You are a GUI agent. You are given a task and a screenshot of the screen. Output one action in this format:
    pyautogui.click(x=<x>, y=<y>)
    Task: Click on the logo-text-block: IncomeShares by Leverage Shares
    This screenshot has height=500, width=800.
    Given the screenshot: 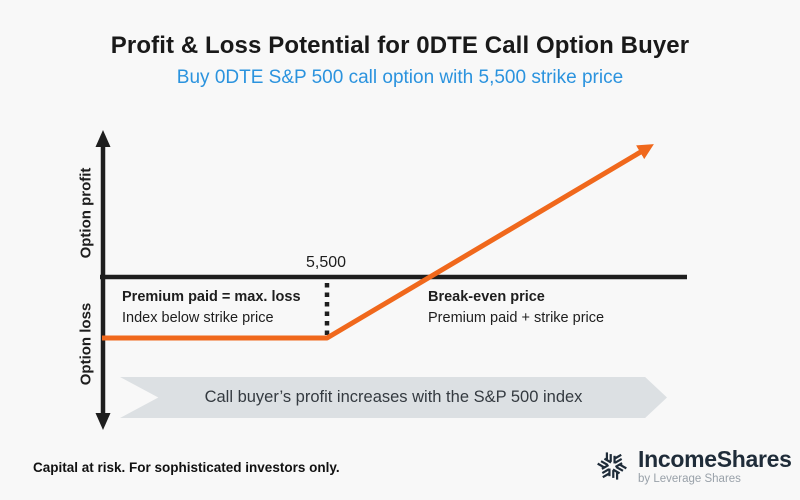 What is the action you would take?
    pyautogui.click(x=715, y=466)
    